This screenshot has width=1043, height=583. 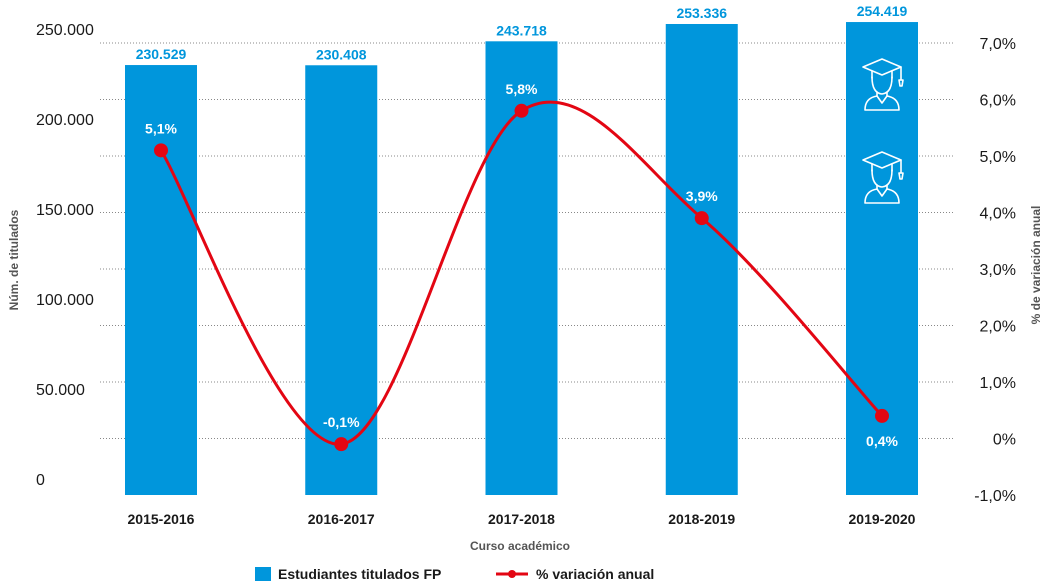 I want to click on left-axis-ticks: 0 50.000 100.000 150.000 200.000 250.000, so click(x=65, y=255).